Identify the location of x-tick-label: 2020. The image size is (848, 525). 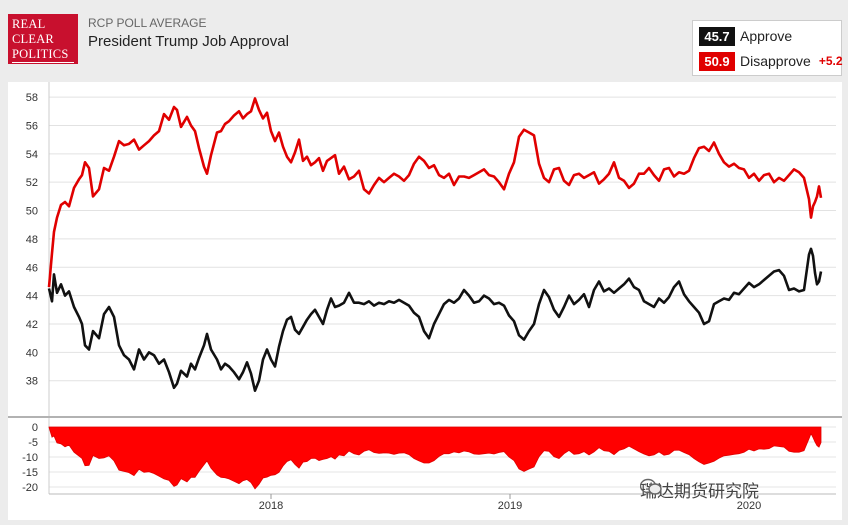
(749, 506).